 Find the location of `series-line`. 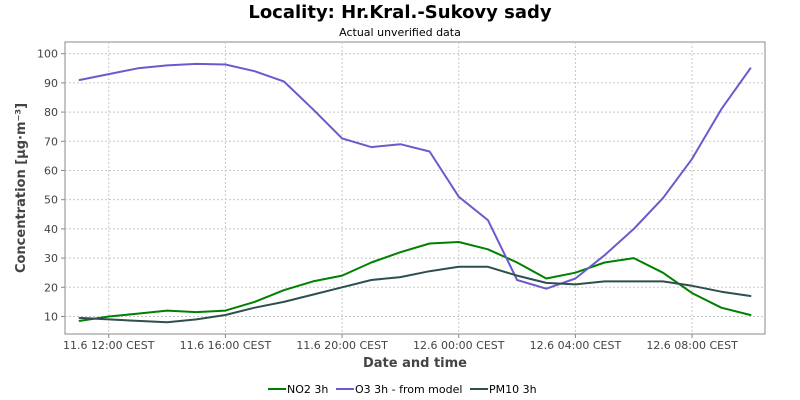

series-line is located at coordinates (415, 294).